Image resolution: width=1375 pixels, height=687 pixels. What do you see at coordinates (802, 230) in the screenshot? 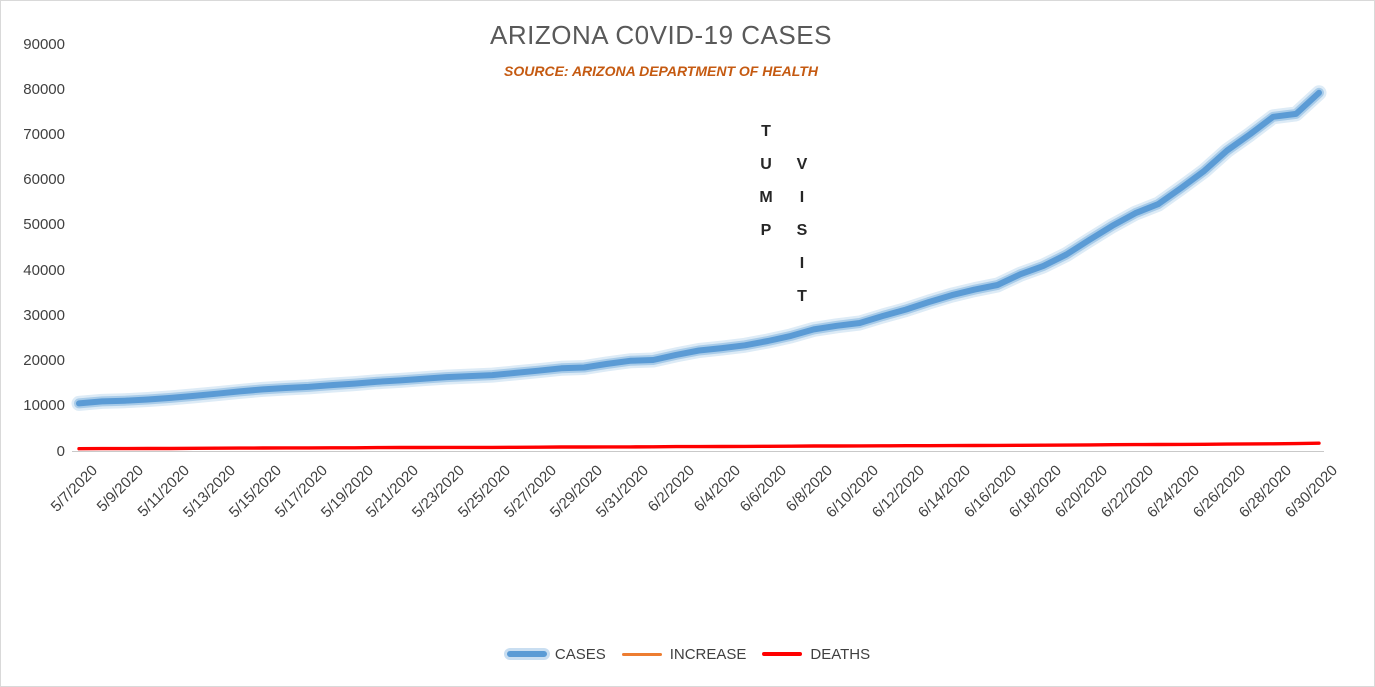
I see `annotation-letter: S` at bounding box center [802, 230].